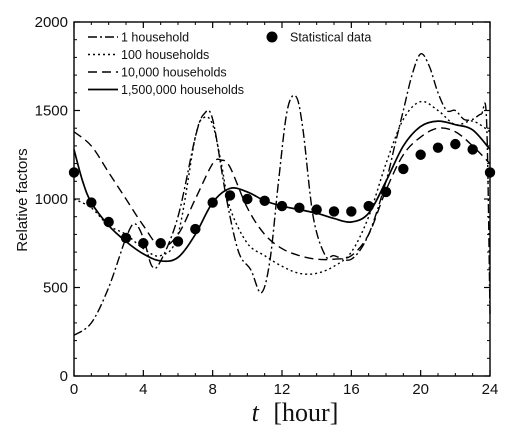 The image size is (510, 432). I want to click on x-axis-variable: t, so click(256, 412).